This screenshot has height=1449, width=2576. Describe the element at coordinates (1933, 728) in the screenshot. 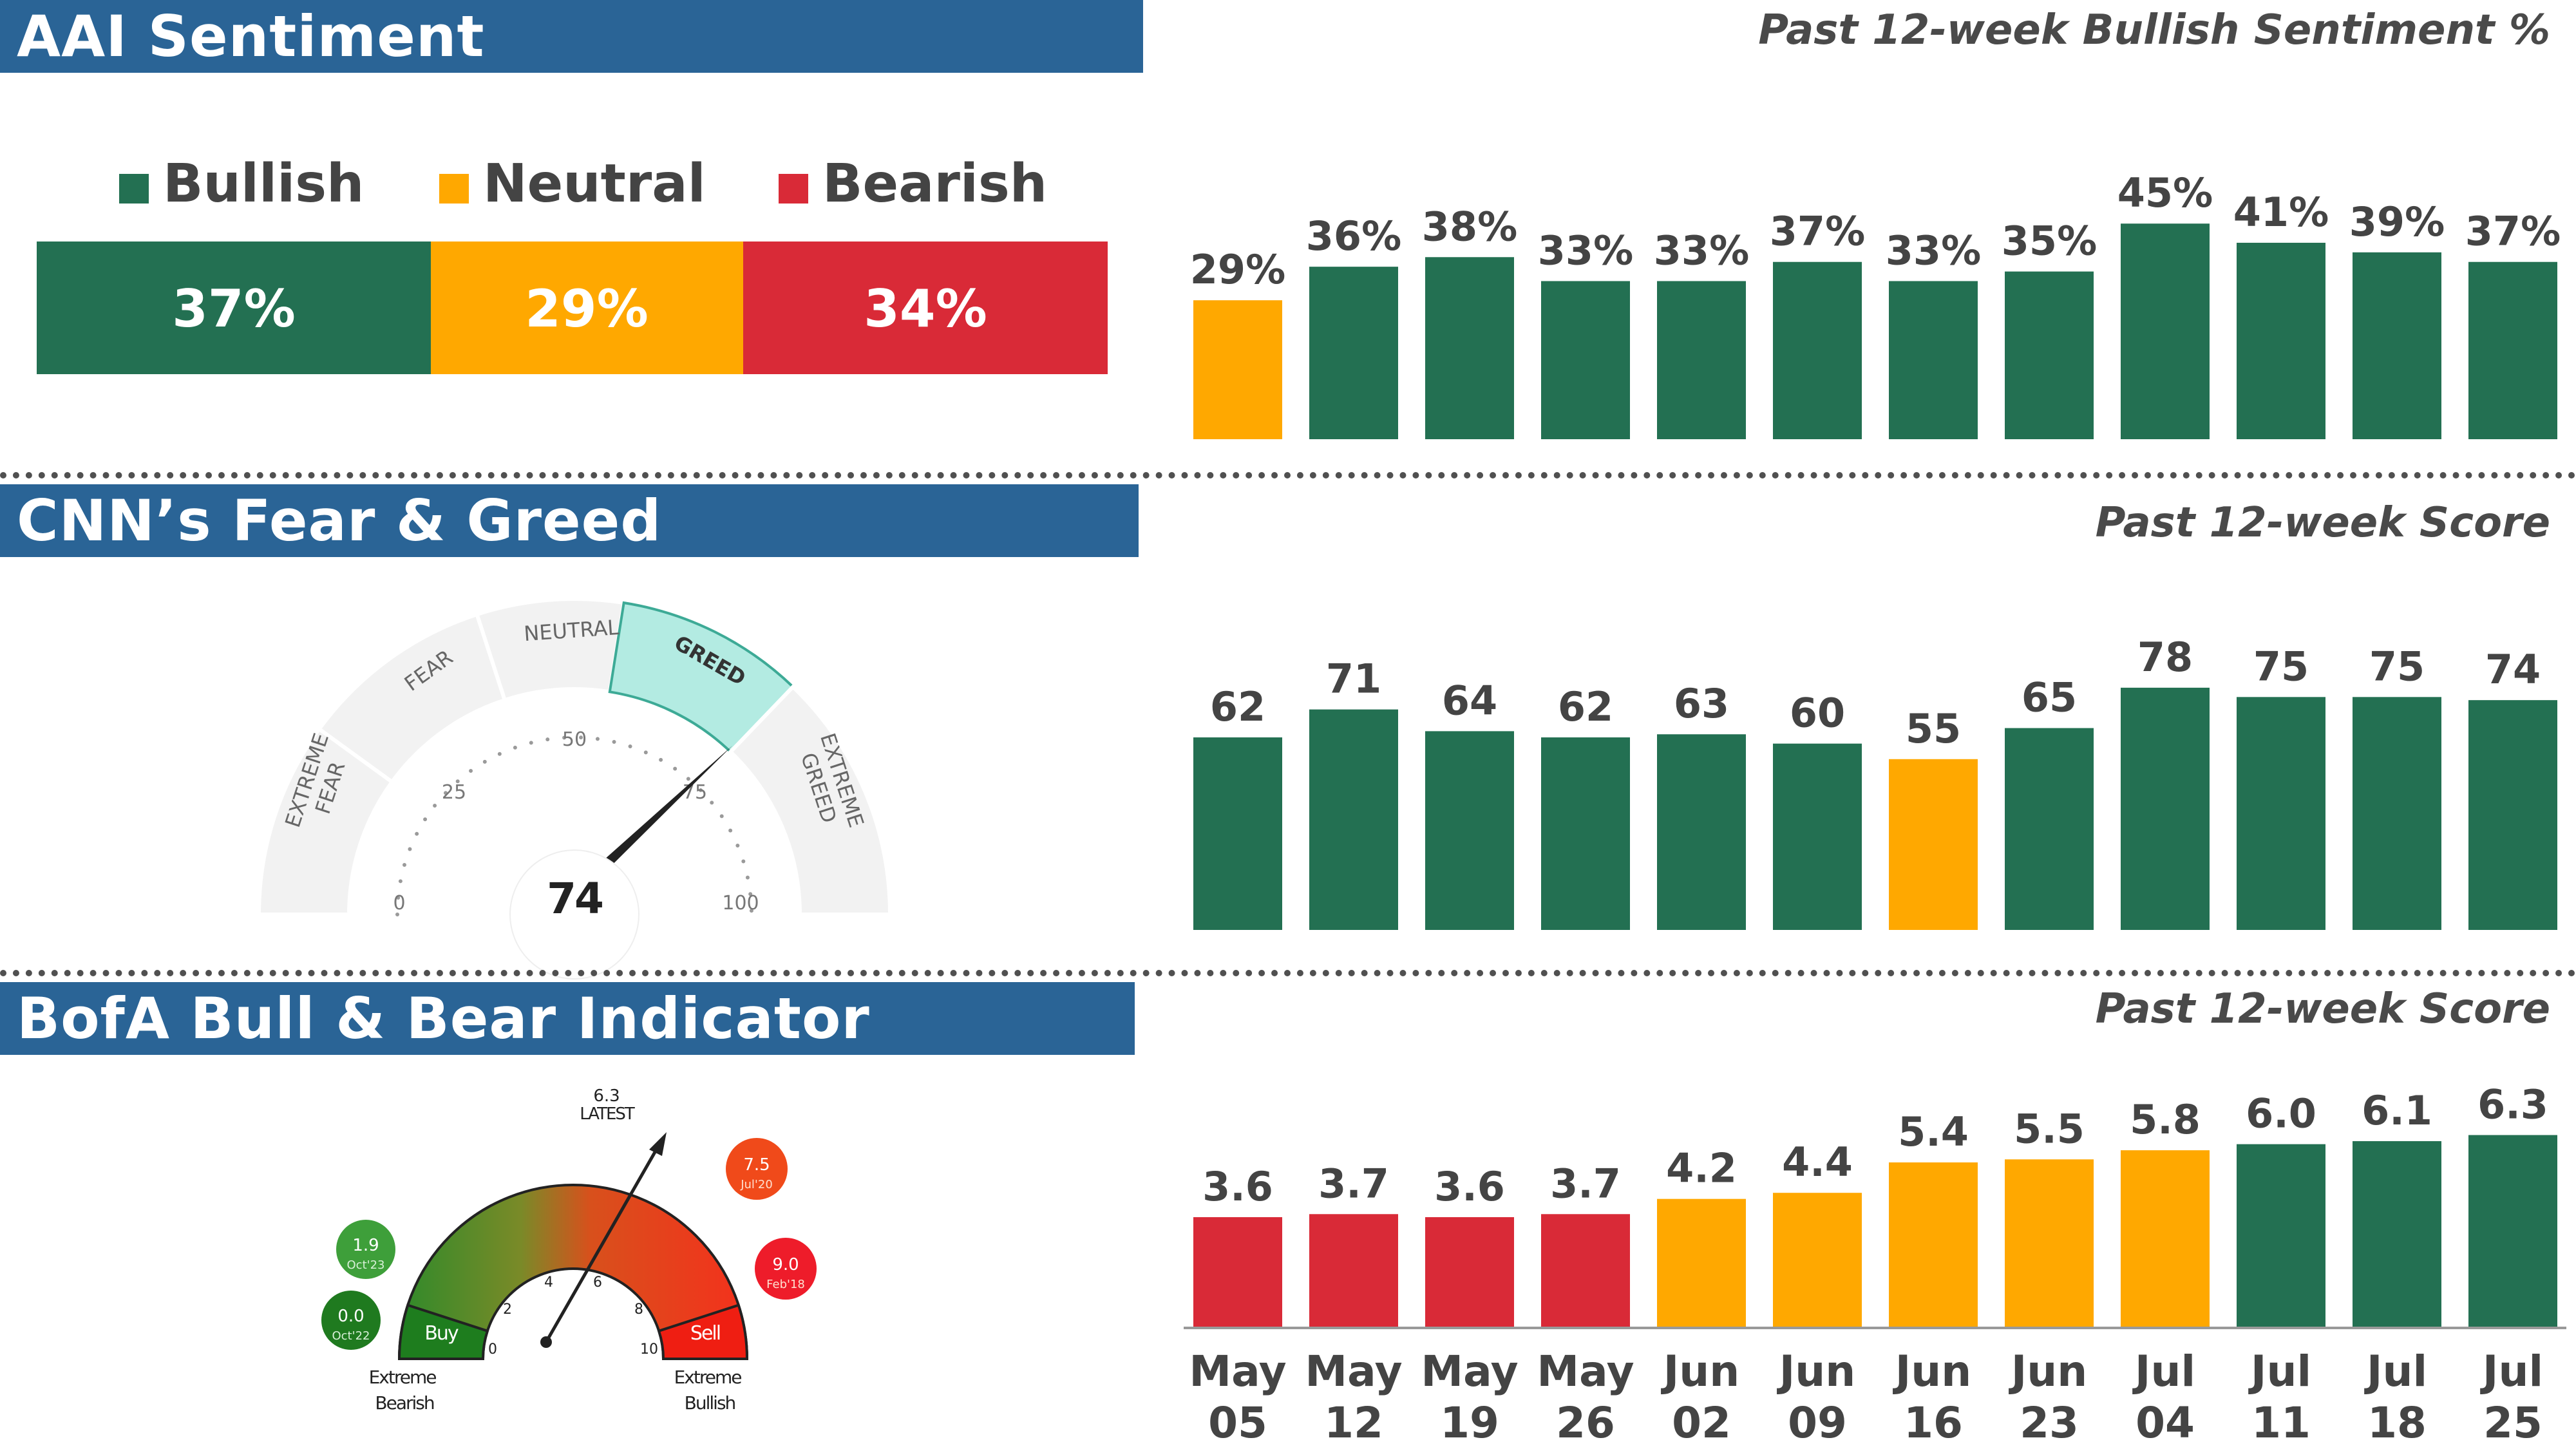

I see `bar-label-jun-16: 55` at that location.